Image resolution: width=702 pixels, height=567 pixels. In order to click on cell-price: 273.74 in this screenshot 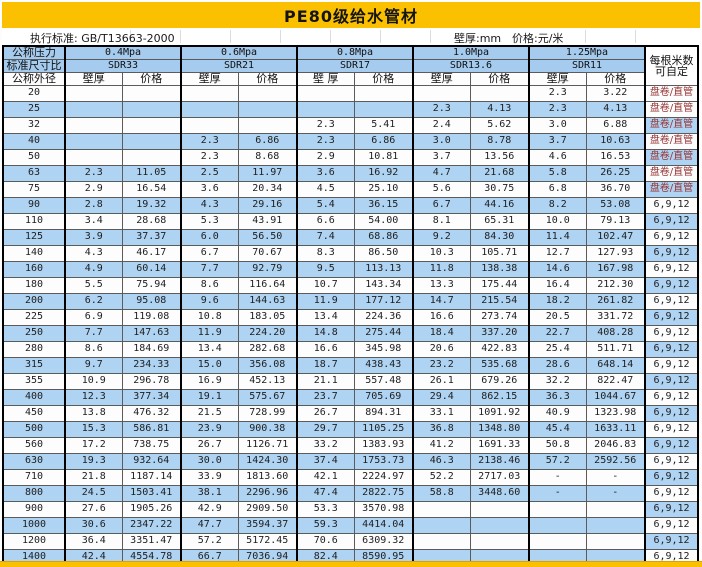, I will do `click(499, 317)`.